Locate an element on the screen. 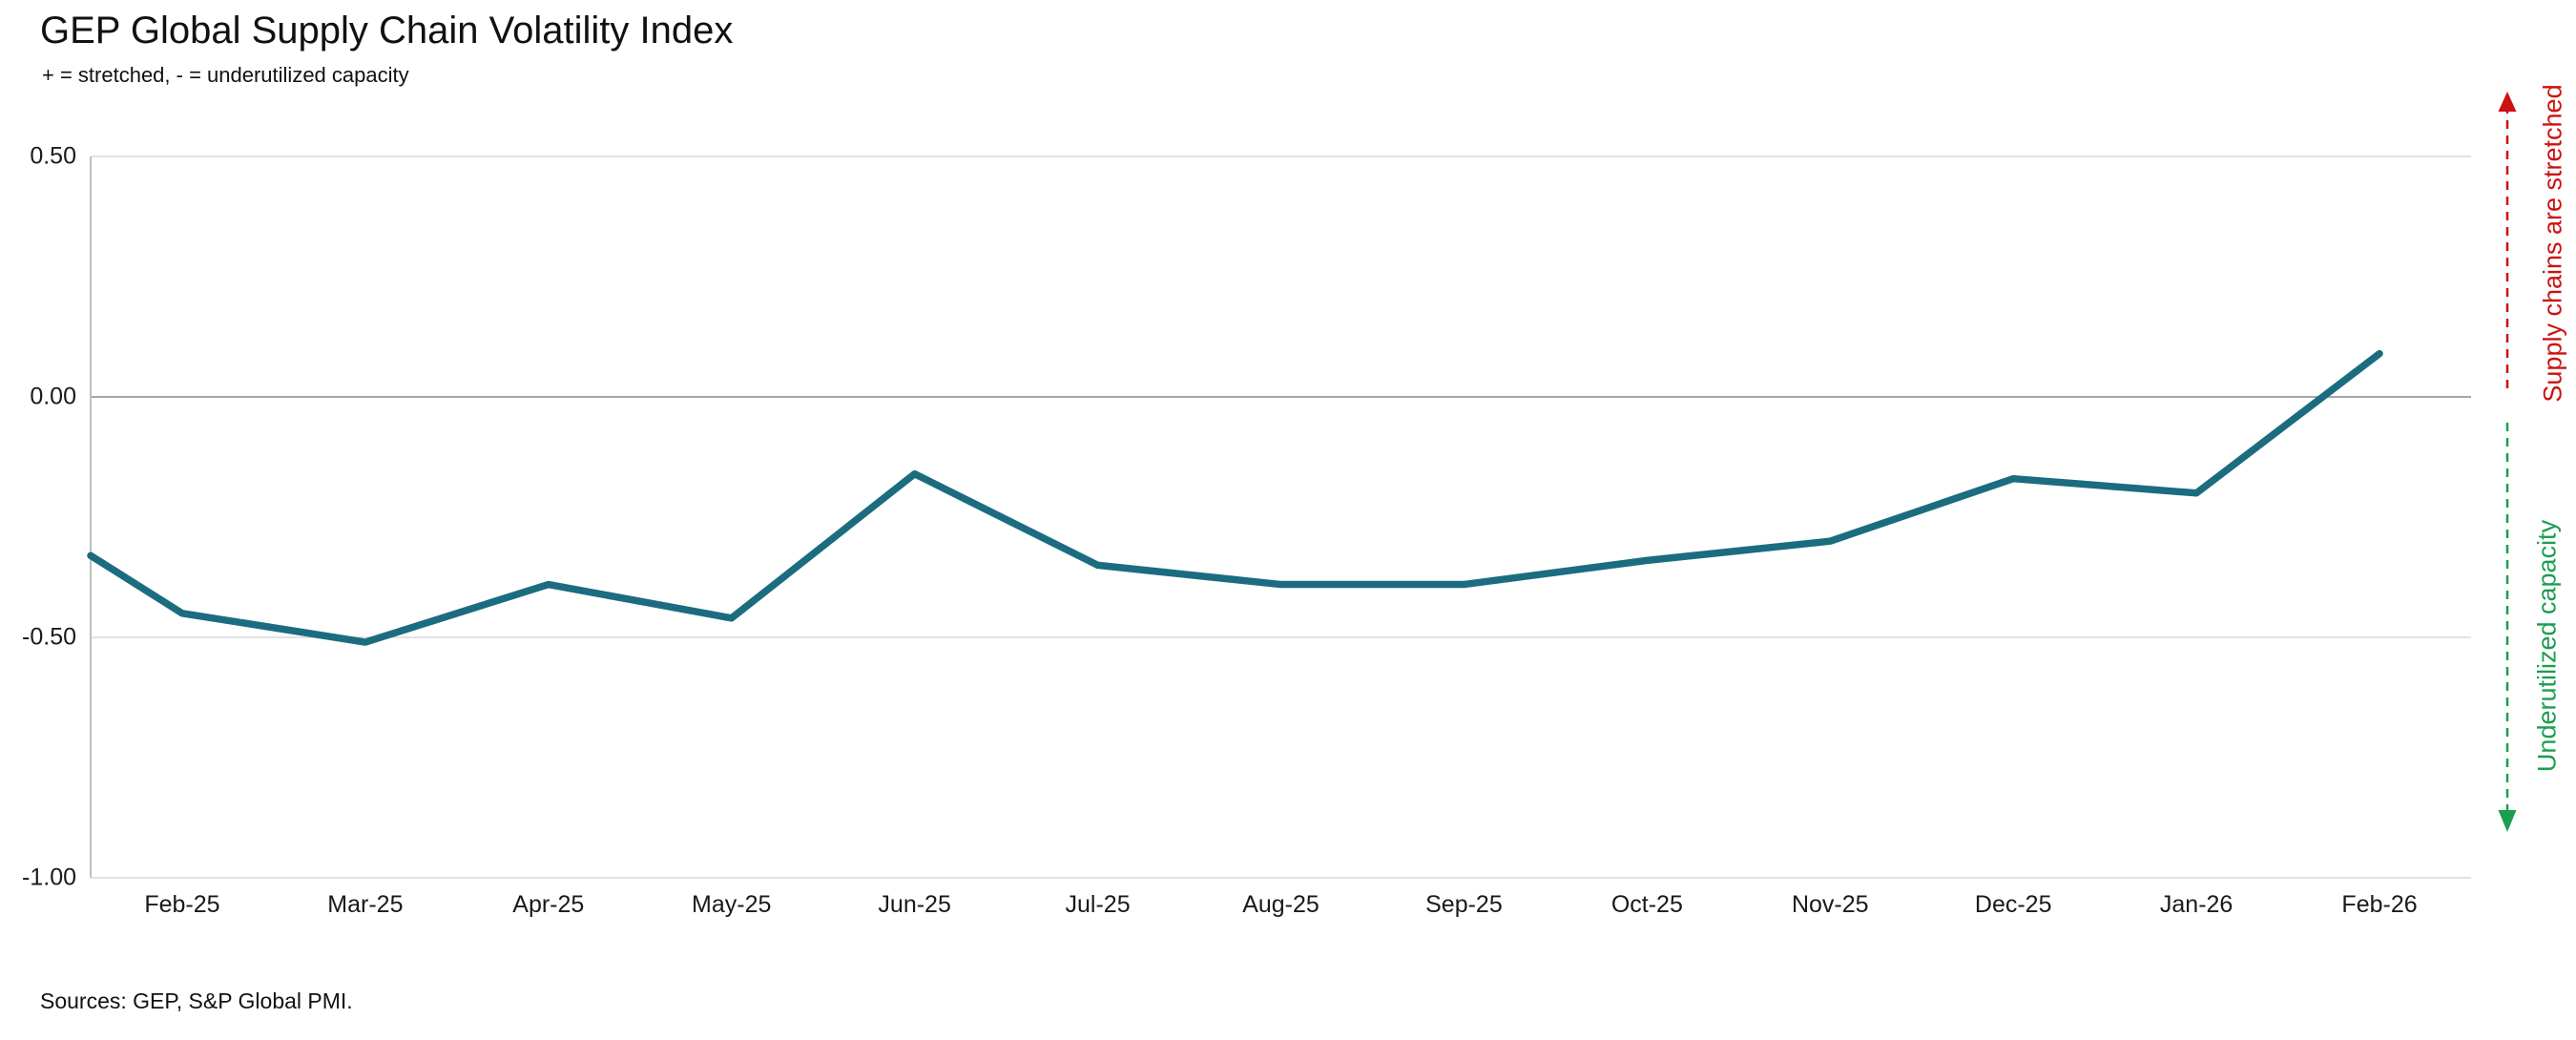  x-tick-label: Dec-25 is located at coordinates (2013, 905).